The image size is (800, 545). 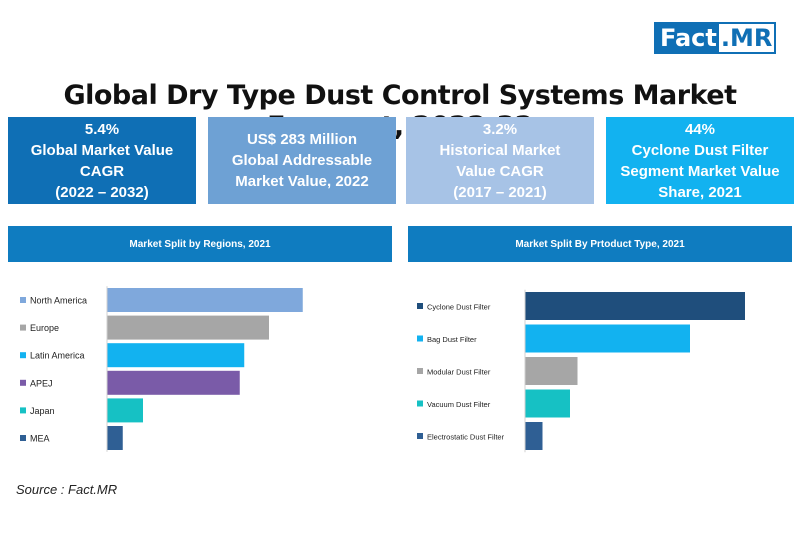 What do you see at coordinates (600, 244) in the screenshot?
I see `product-chart-title: Market Split By Prtoduct Type, 2021` at bounding box center [600, 244].